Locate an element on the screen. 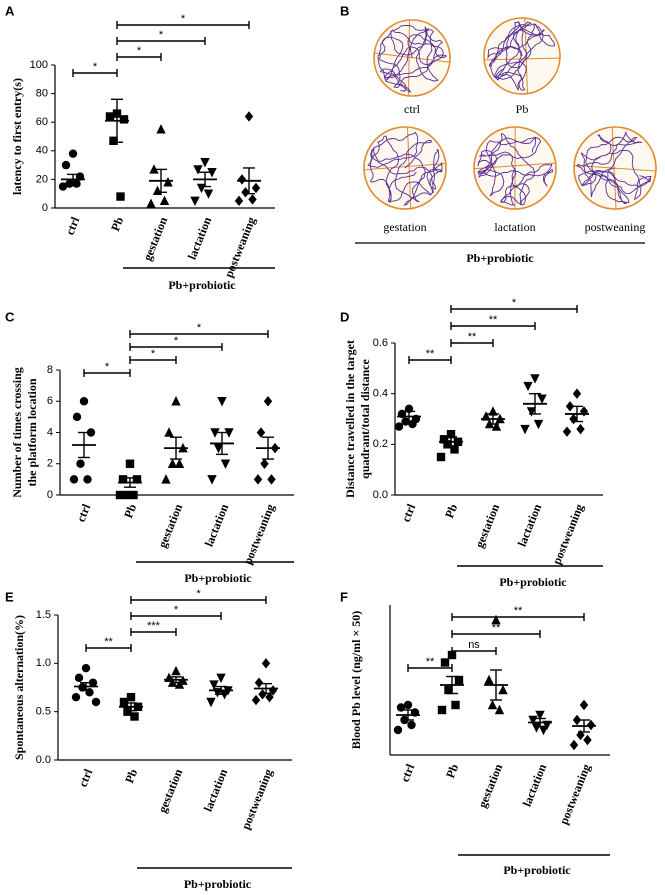 The image size is (665, 895). y-axis-label: Blood Pb level (ng/ml × 50) is located at coordinates (356, 680).